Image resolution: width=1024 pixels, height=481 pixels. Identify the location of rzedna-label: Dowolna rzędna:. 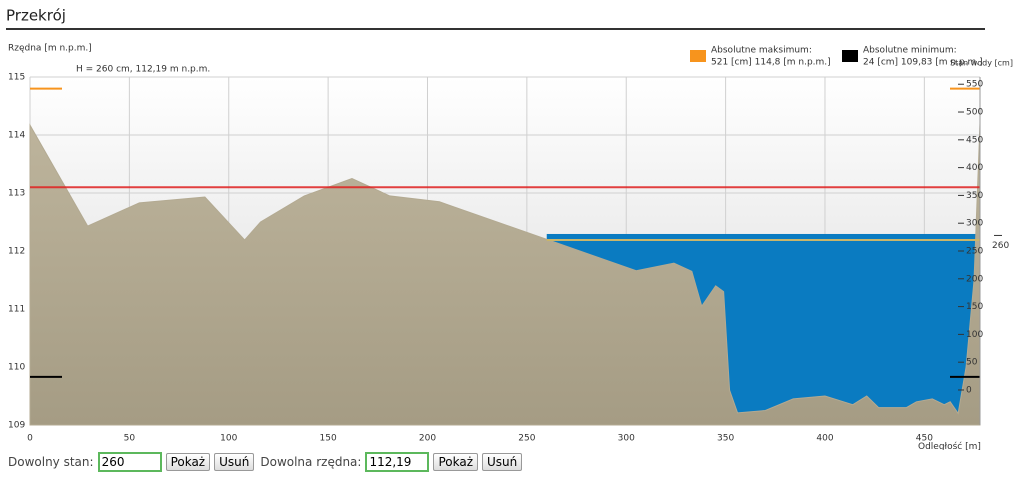
(311, 462).